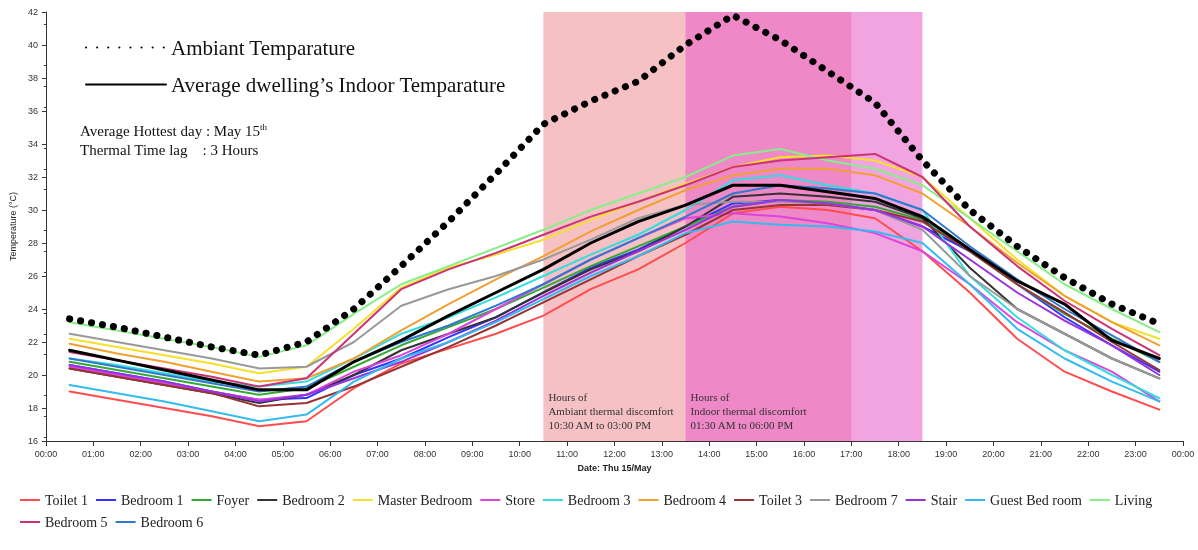 The image size is (1198, 550). What do you see at coordinates (519, 453) in the screenshot?
I see `x-tick-label: 10:00` at bounding box center [519, 453].